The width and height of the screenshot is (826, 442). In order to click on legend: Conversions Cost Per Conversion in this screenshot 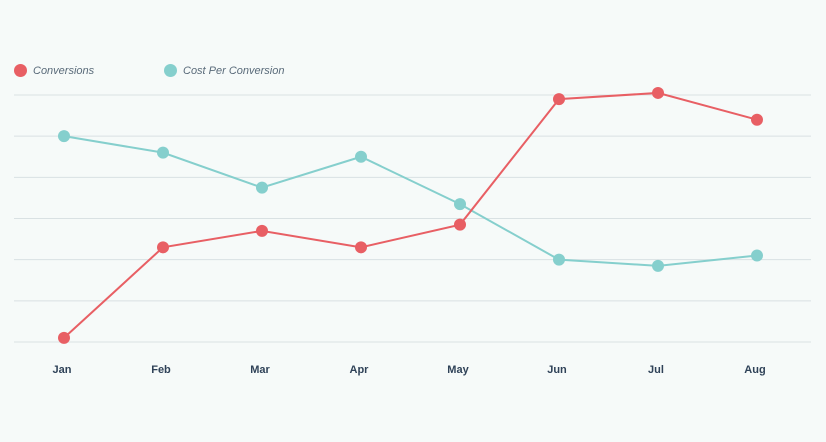, I will do `click(149, 70)`.